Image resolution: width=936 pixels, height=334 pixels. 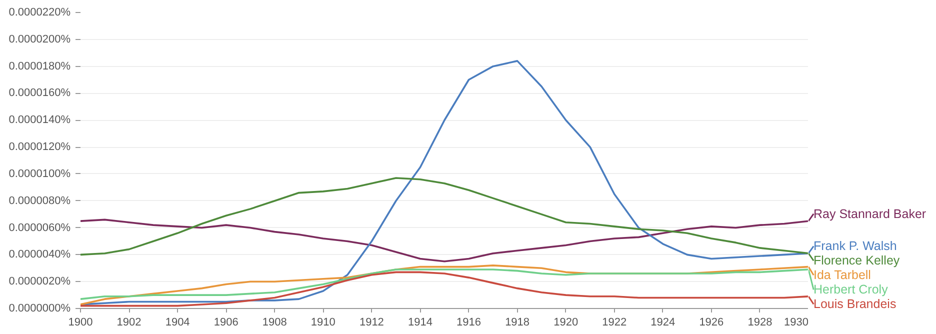 What do you see at coordinates (323, 322) in the screenshot?
I see `x-tick-label: 1910` at bounding box center [323, 322].